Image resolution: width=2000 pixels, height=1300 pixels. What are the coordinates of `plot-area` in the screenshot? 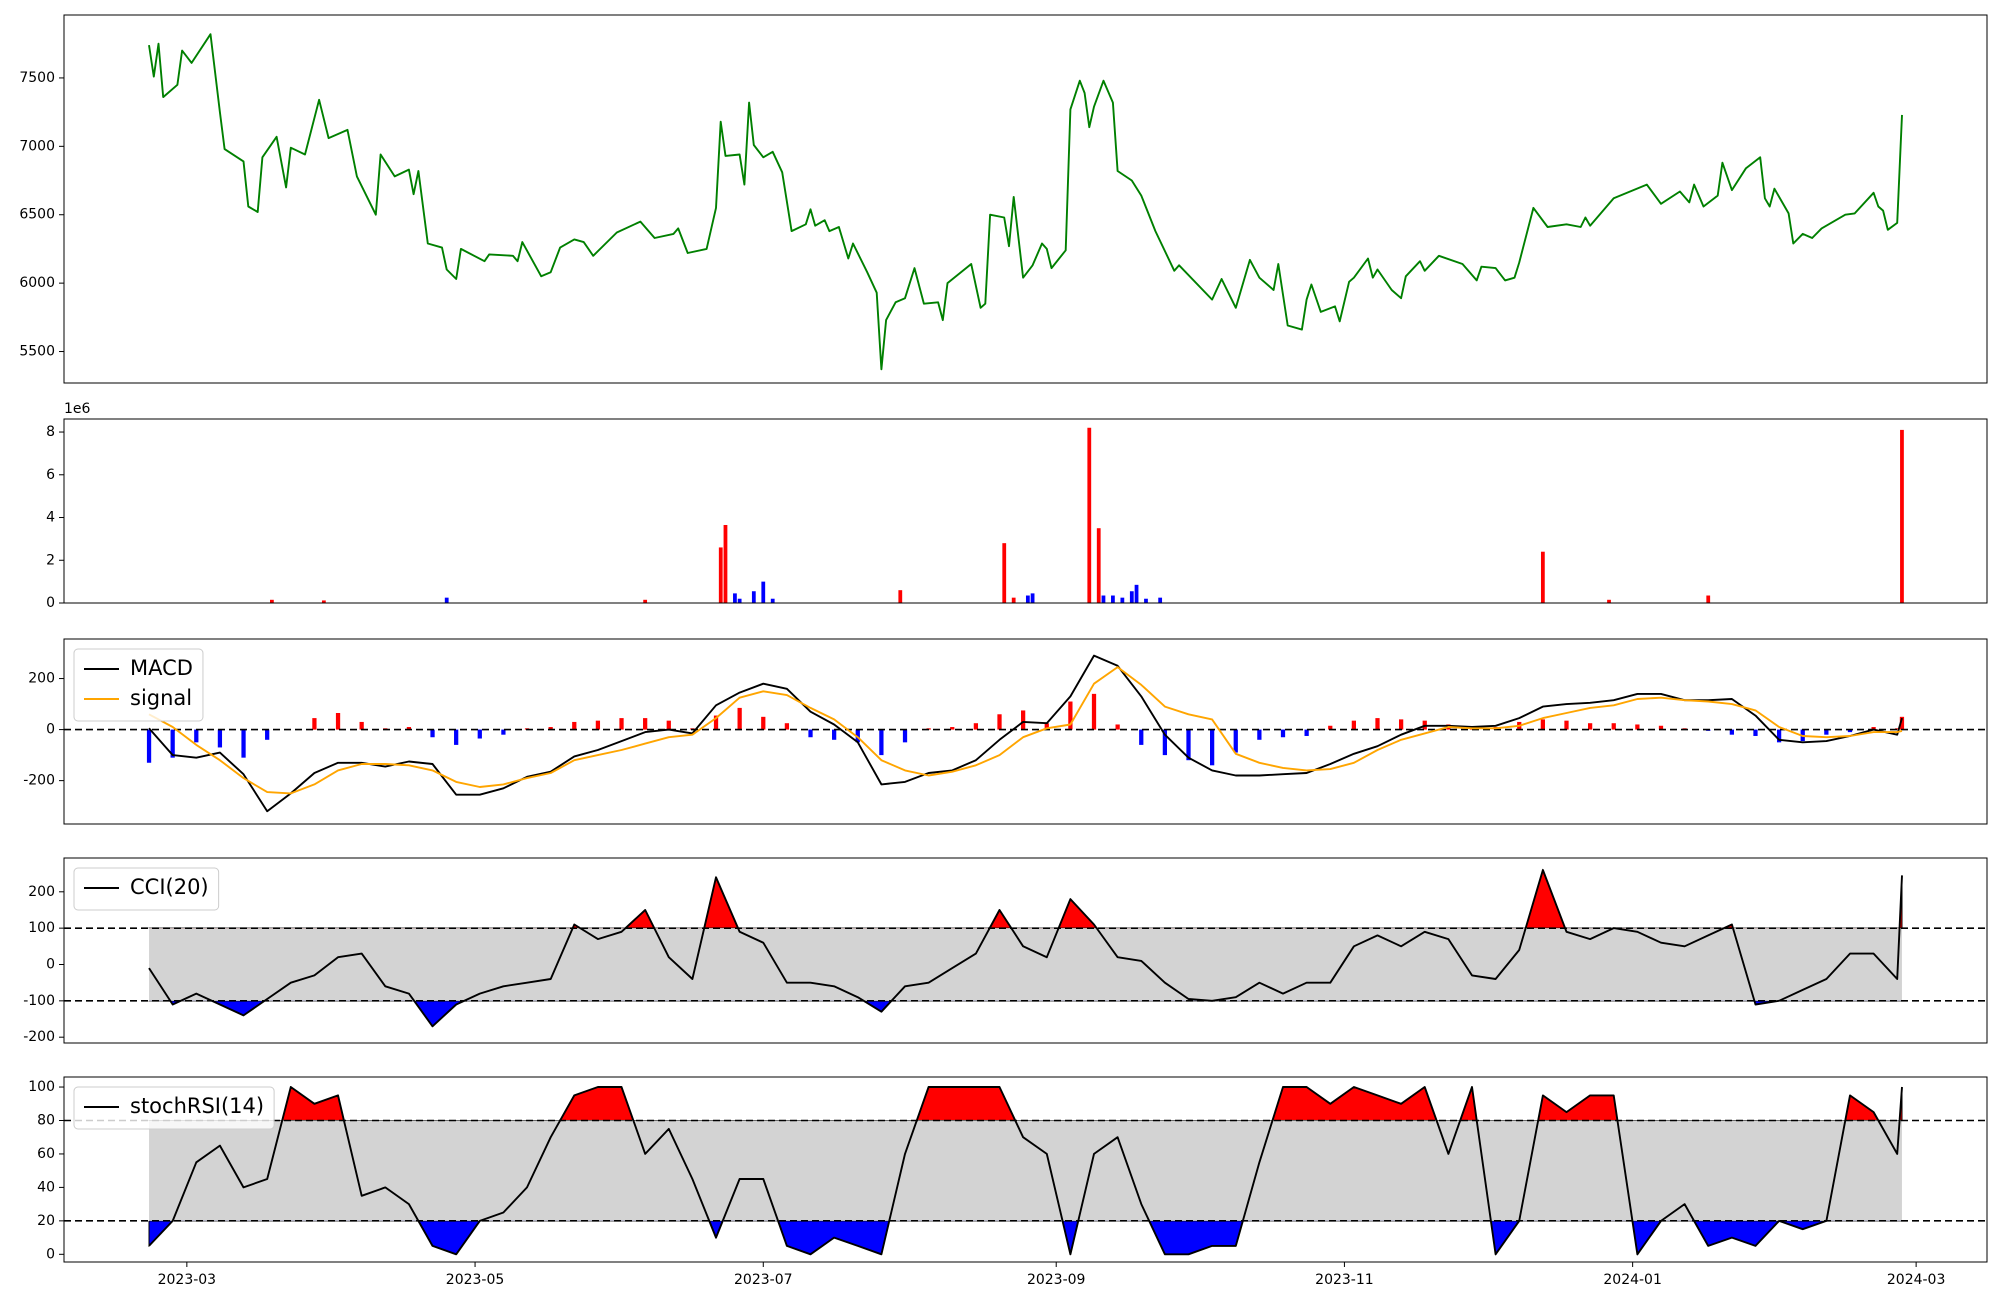 It's located at (1087, 515).